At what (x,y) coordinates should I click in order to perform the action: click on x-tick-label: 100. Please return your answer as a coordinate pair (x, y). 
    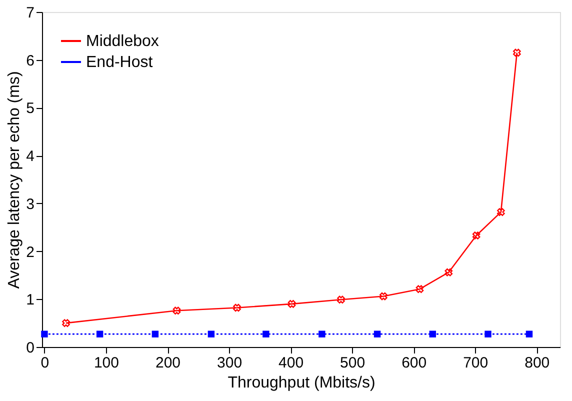
    Looking at the image, I should click on (106, 363).